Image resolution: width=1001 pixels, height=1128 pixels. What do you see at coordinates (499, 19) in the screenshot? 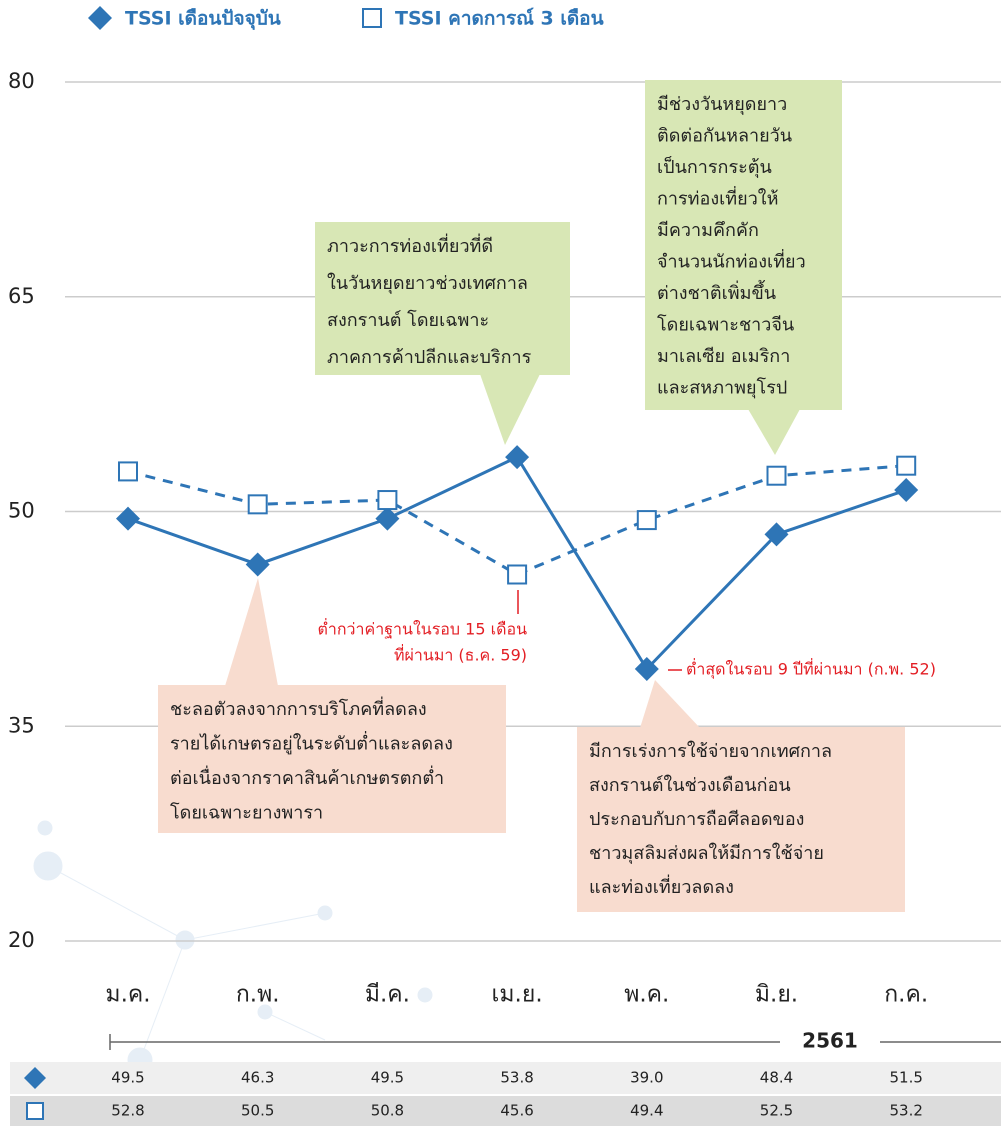
I see `legend-label: TSSI คาดการณ์ 3 เดือน` at bounding box center [499, 19].